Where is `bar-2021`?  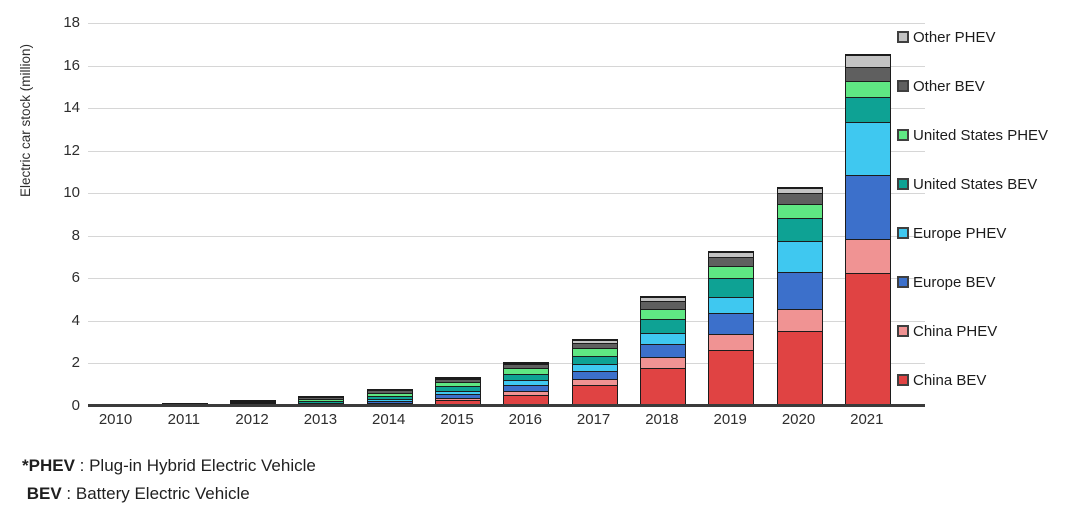
bar-2021 is located at coordinates (867, 230).